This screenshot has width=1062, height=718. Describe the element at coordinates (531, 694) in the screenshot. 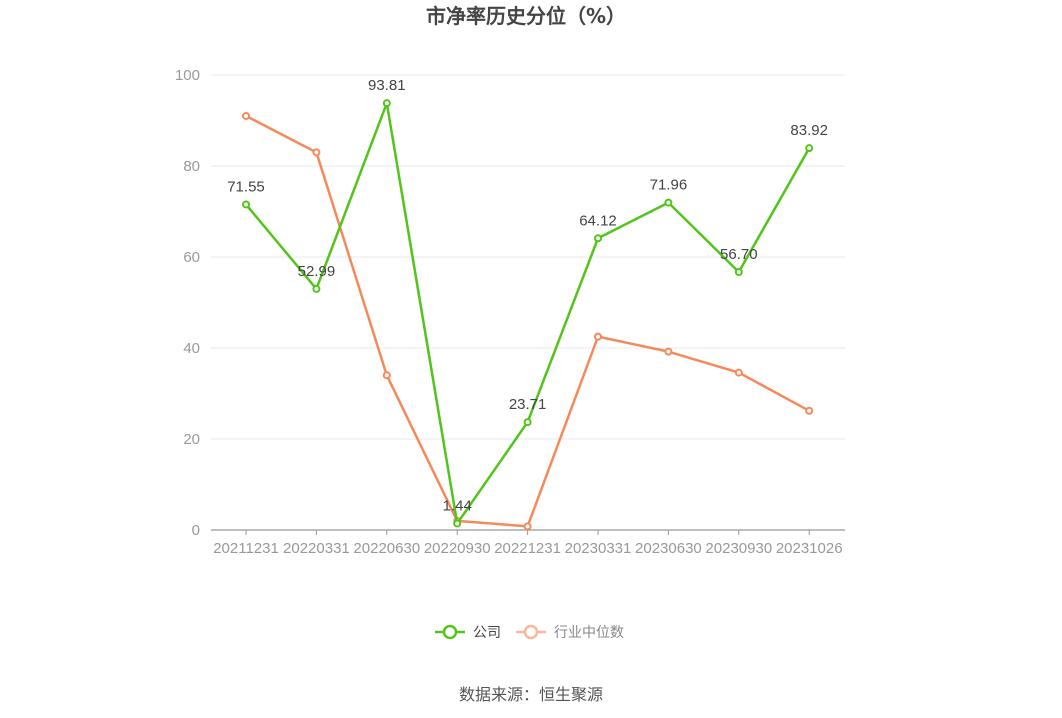

I see `data-source: 数据来源：恒生聚源` at that location.